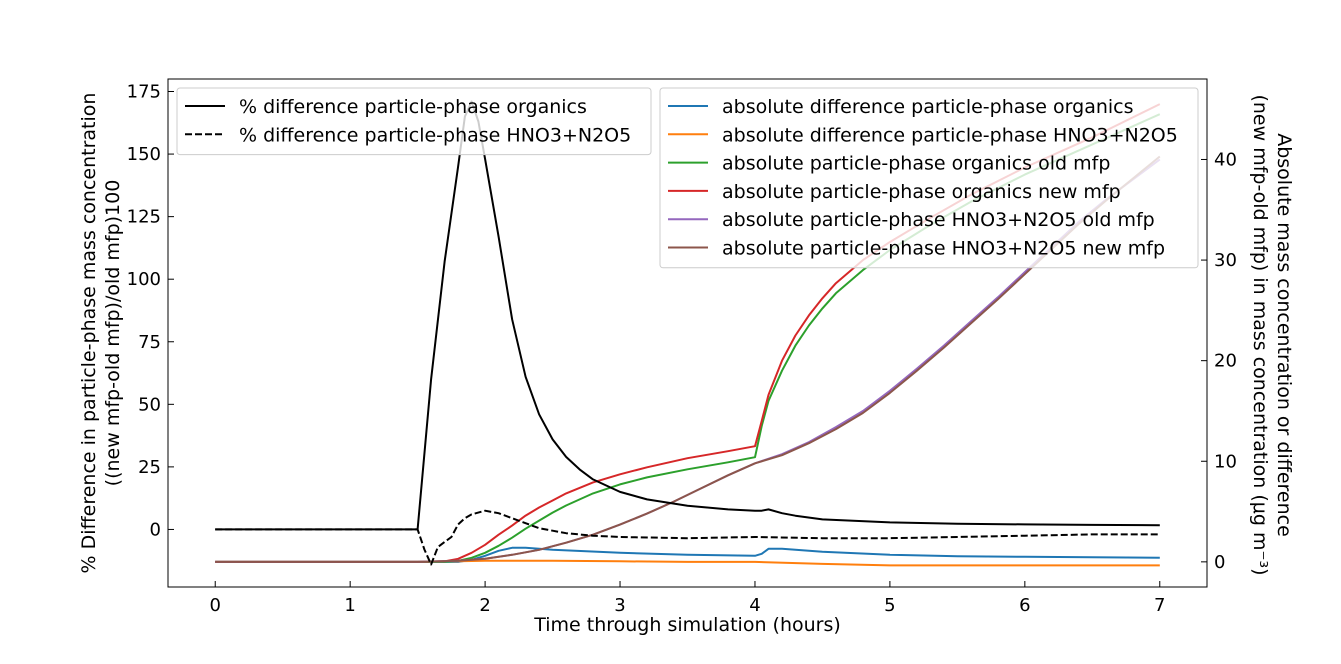 The width and height of the screenshot is (1341, 664). Describe the element at coordinates (1225, 361) in the screenshot. I see `y-right-tick-label: 20` at that location.